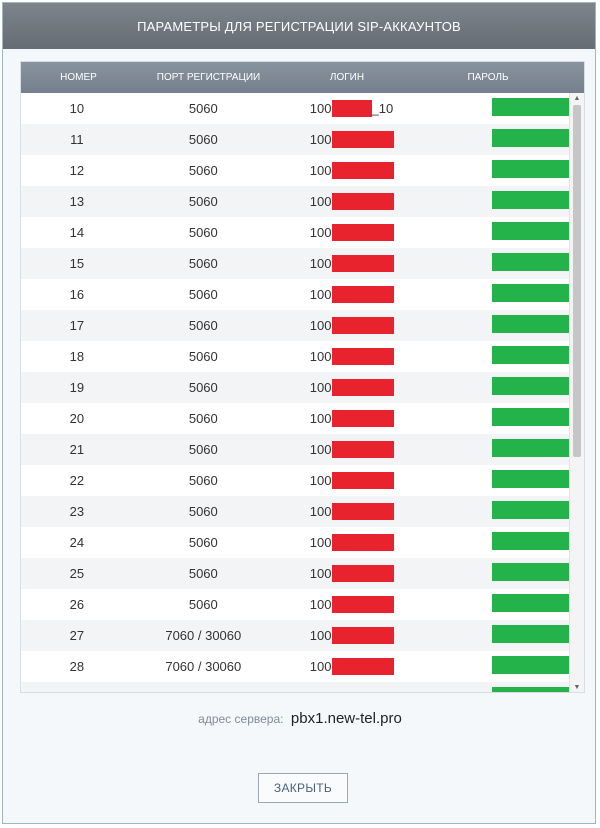 The height and width of the screenshot is (828, 600). What do you see at coordinates (346, 691) in the screenshot?
I see `login-prefix: 1001530_29` at bounding box center [346, 691].